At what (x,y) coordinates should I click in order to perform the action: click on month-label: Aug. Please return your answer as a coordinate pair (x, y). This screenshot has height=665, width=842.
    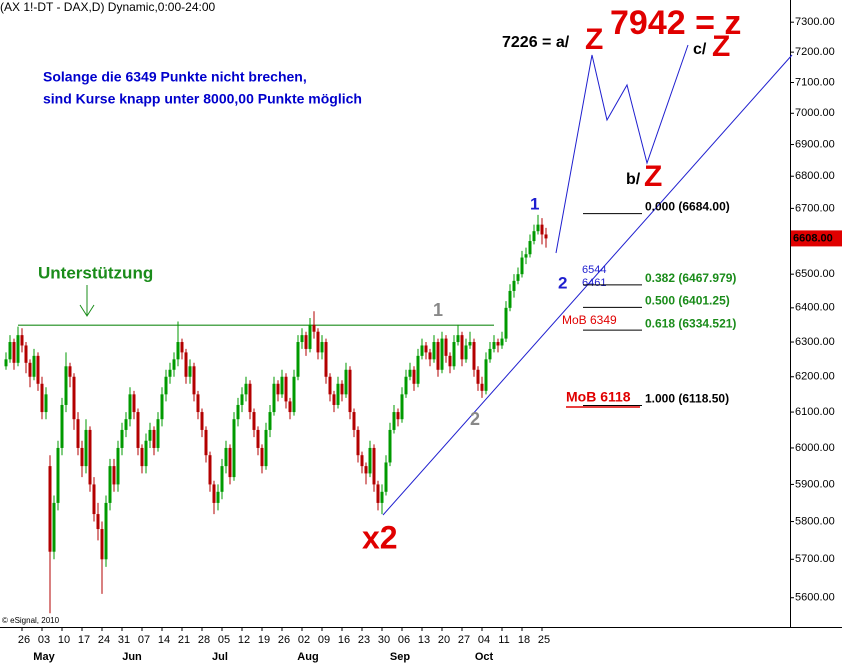
    Looking at the image, I should click on (307, 657).